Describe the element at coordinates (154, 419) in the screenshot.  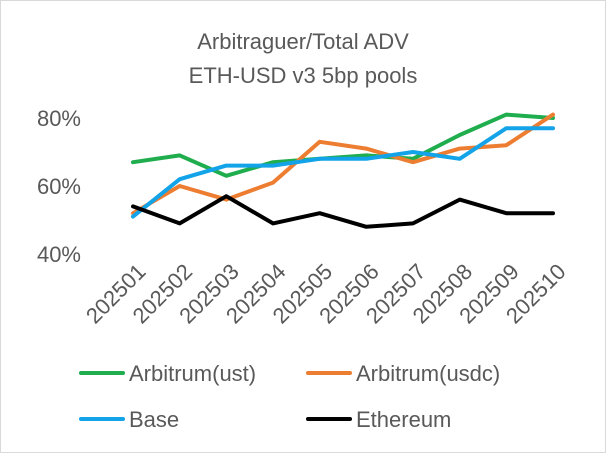
I see `legend-label-base: Base` at that location.